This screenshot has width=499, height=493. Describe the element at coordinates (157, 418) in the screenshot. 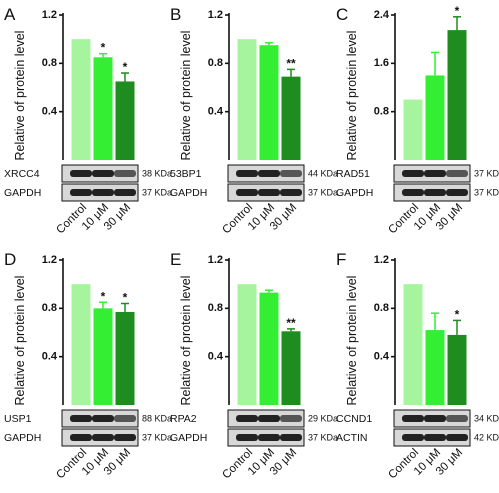

I see `blot-size: 88 KDa` at that location.